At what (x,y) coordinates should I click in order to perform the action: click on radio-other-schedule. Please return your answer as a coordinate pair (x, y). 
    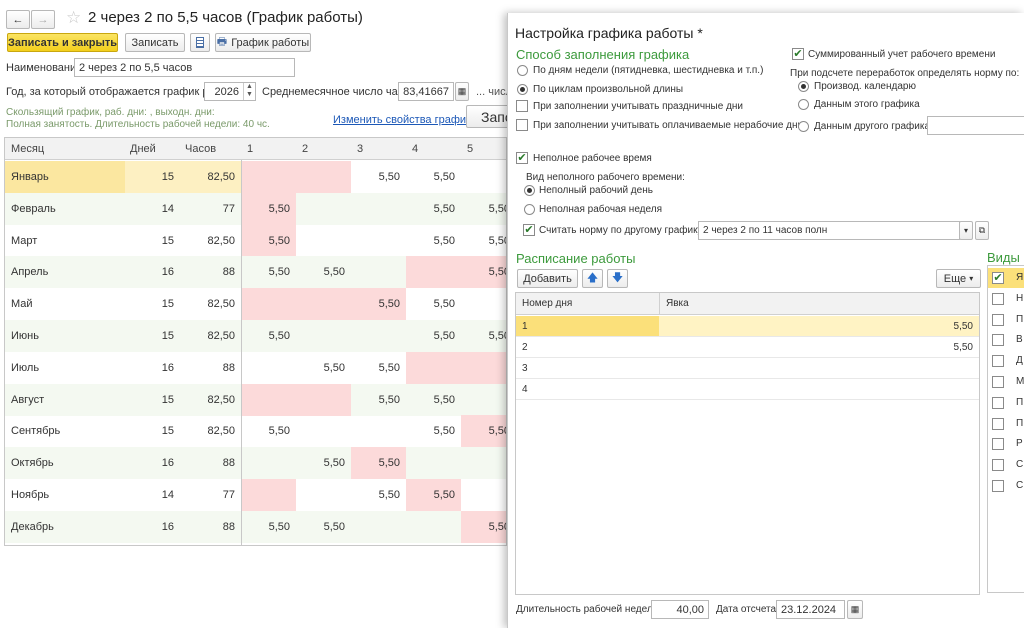
    Looking at the image, I should click on (803, 126).